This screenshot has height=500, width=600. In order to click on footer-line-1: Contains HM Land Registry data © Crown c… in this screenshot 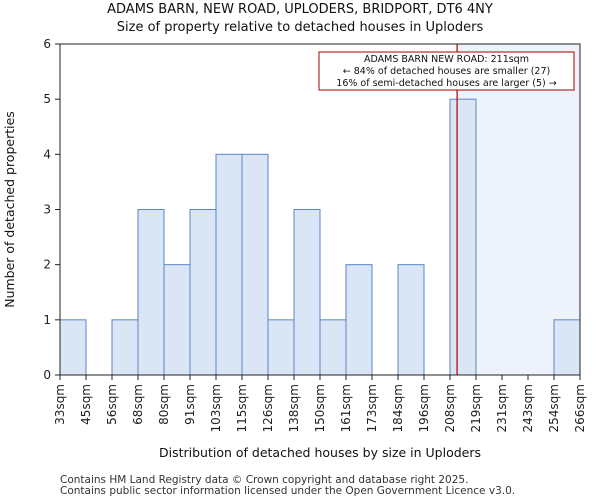, I will do `click(264, 480)`.